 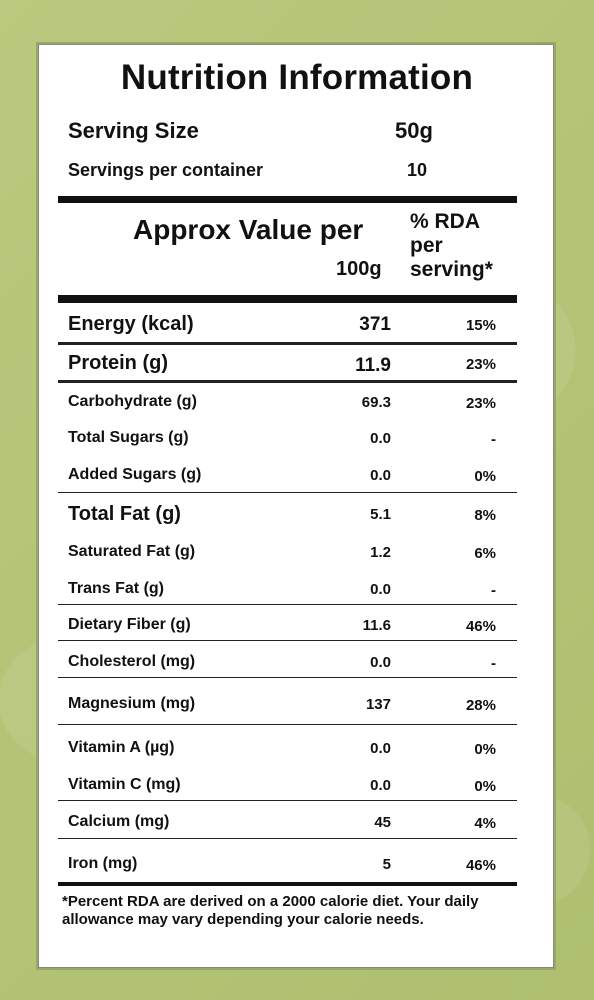 What do you see at coordinates (132, 703) in the screenshot?
I see `nutrient-name: Magnesium (mg)` at bounding box center [132, 703].